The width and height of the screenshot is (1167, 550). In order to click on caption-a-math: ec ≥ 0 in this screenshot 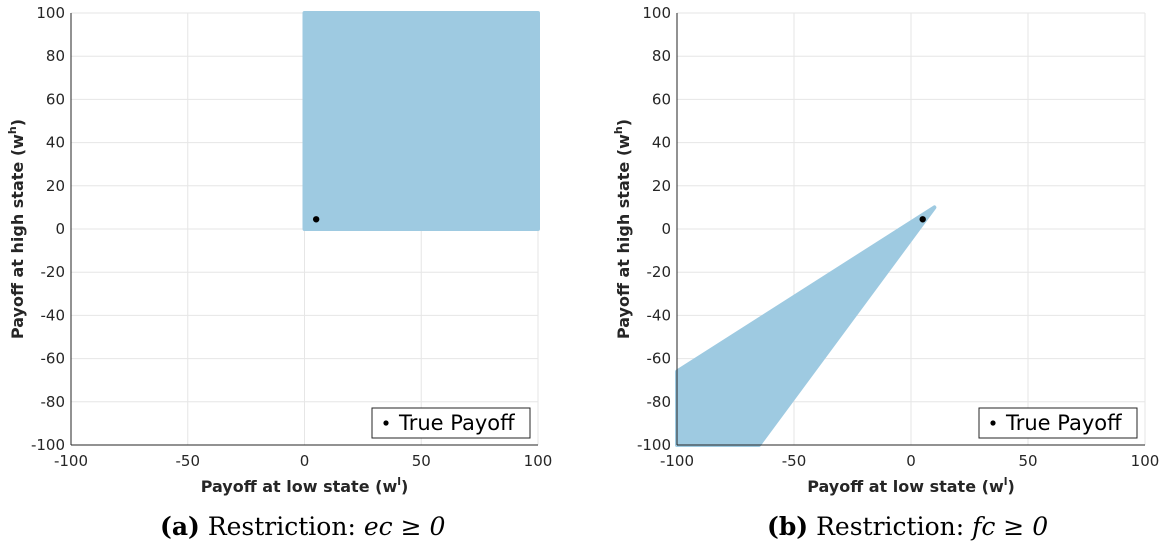, I will do `click(404, 526)`.